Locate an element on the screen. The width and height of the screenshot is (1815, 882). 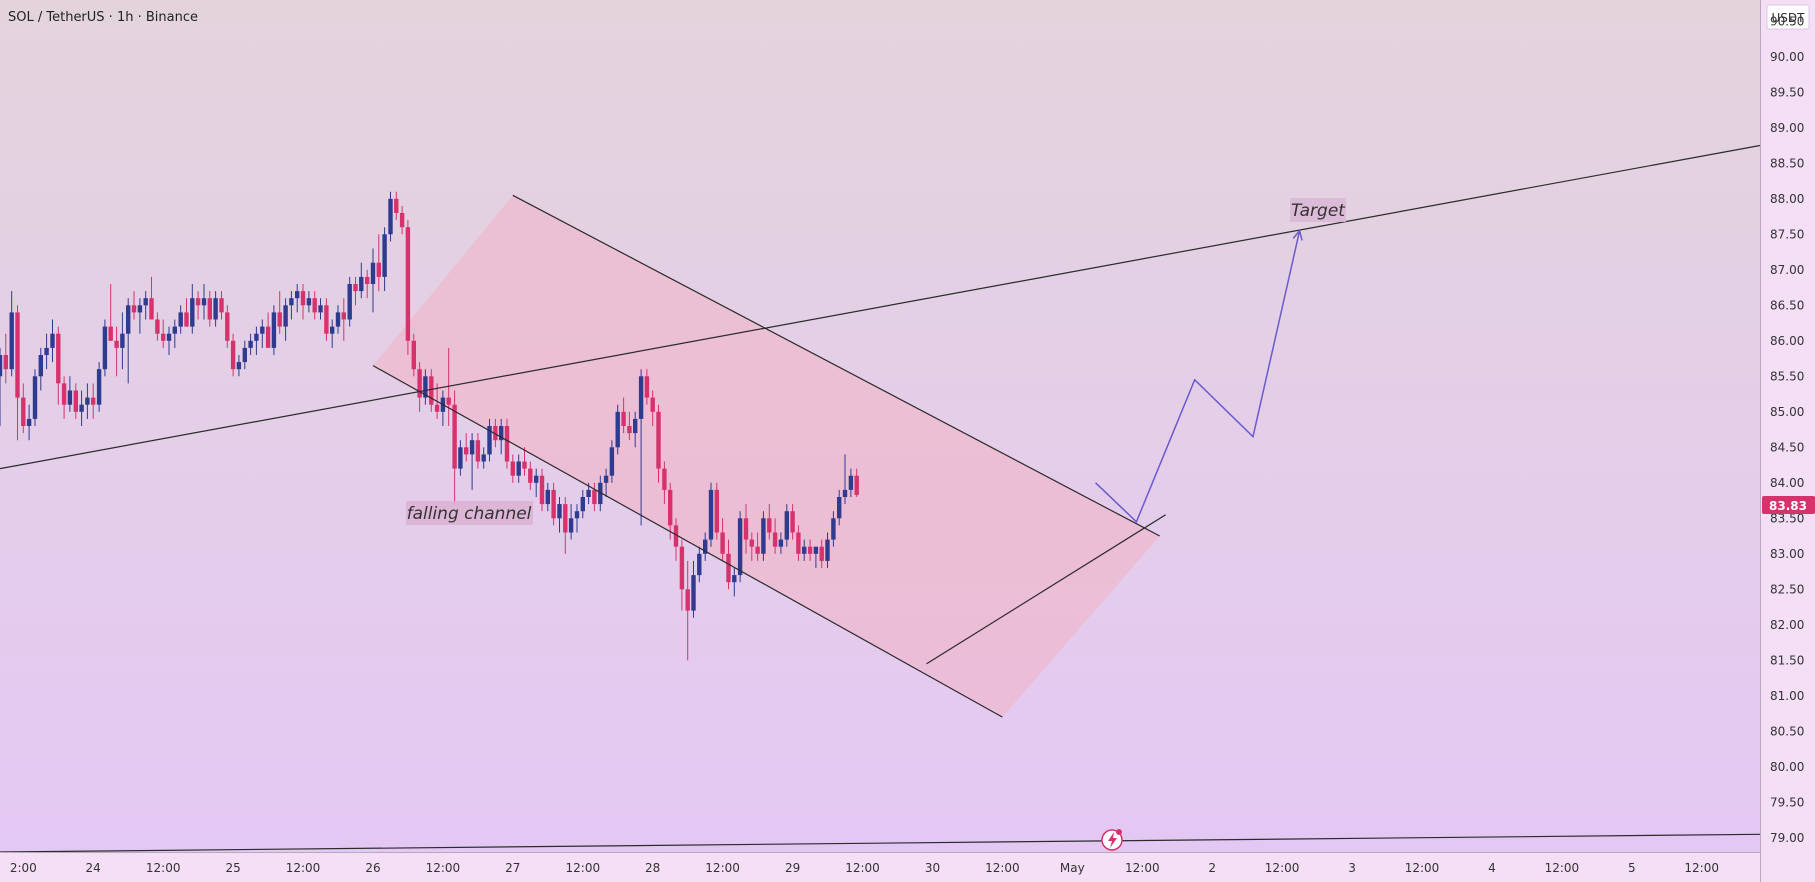
currency-button is located at coordinates (1788, 17).